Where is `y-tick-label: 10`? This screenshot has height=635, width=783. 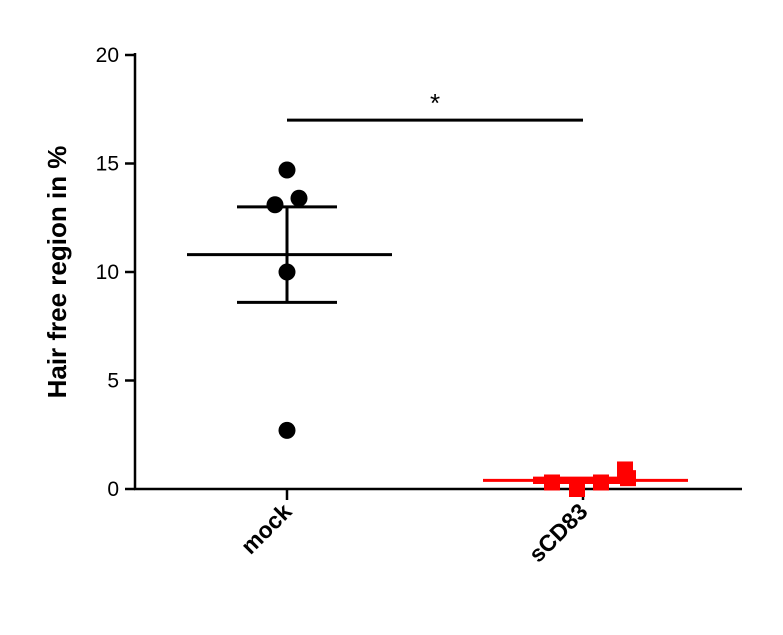
y-tick-label: 10 is located at coordinates (107, 272).